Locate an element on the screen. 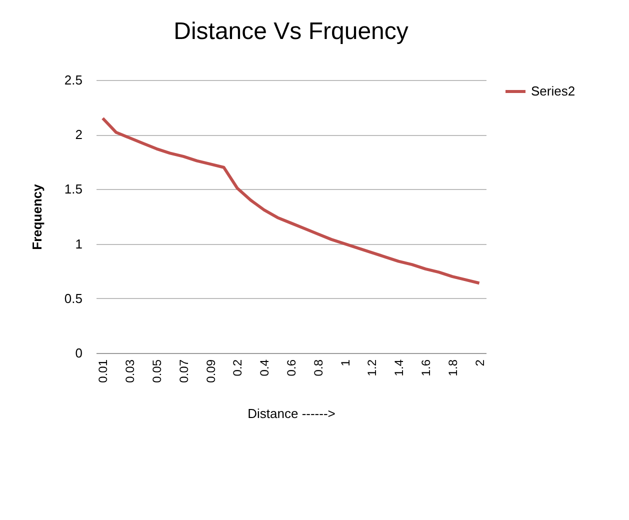 This screenshot has height=520, width=629. x-tick-label: 2 is located at coordinates (479, 362).